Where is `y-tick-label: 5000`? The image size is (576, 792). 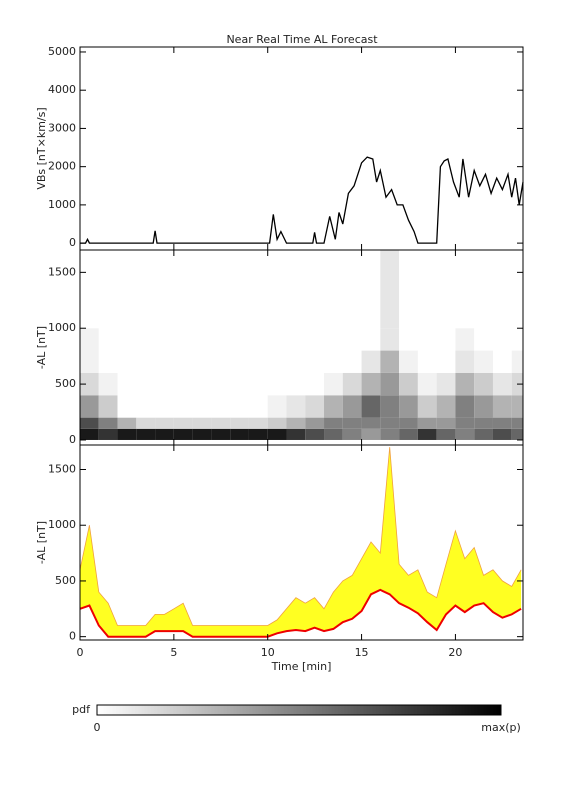
y-tick-label: 5000 is located at coordinates (62, 51).